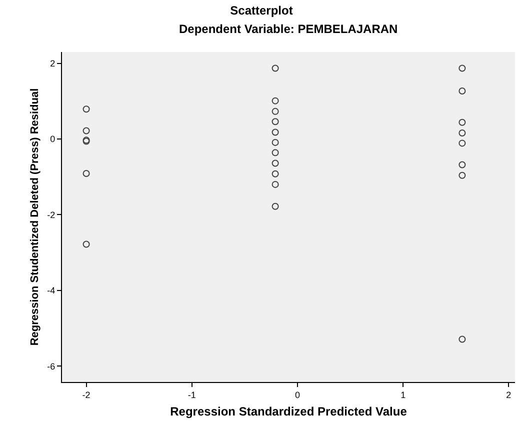  Describe the element at coordinates (53, 63) in the screenshot. I see `y-tick-label: 2` at that location.